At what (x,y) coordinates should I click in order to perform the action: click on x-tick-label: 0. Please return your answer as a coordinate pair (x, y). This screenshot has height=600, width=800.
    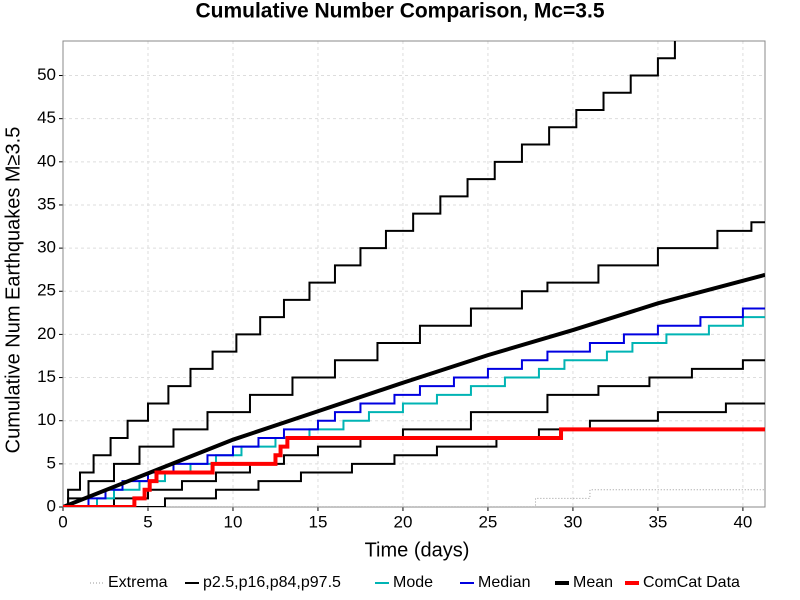
    Looking at the image, I should click on (62, 521).